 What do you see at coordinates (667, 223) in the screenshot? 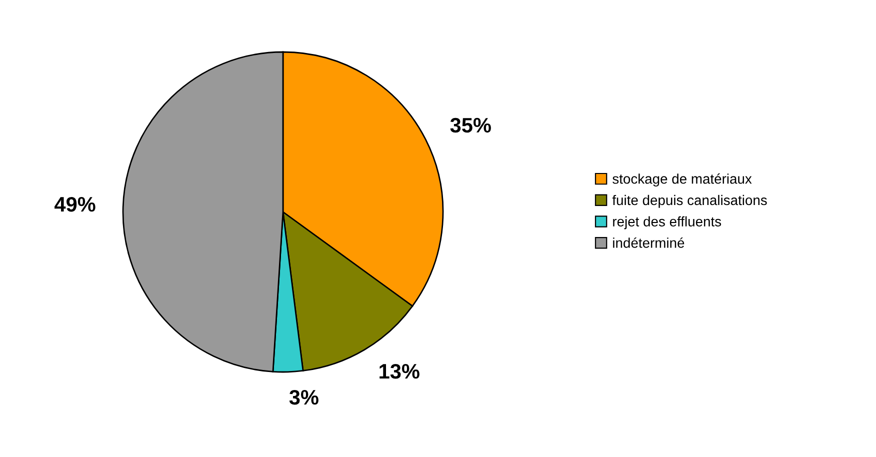
I see `legend-label: rejet des effluents` at bounding box center [667, 223].